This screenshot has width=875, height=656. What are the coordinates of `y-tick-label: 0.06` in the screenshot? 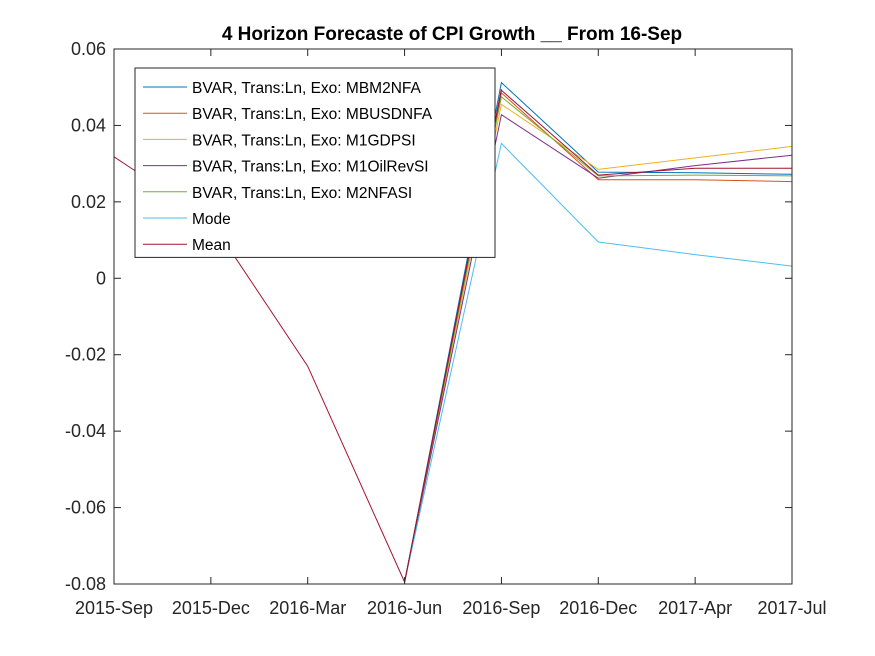 It's located at (88, 49).